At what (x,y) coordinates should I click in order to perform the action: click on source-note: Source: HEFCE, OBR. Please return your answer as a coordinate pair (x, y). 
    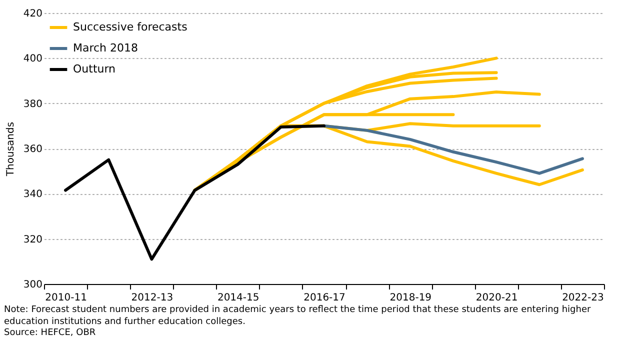
    Looking at the image, I should click on (50, 334).